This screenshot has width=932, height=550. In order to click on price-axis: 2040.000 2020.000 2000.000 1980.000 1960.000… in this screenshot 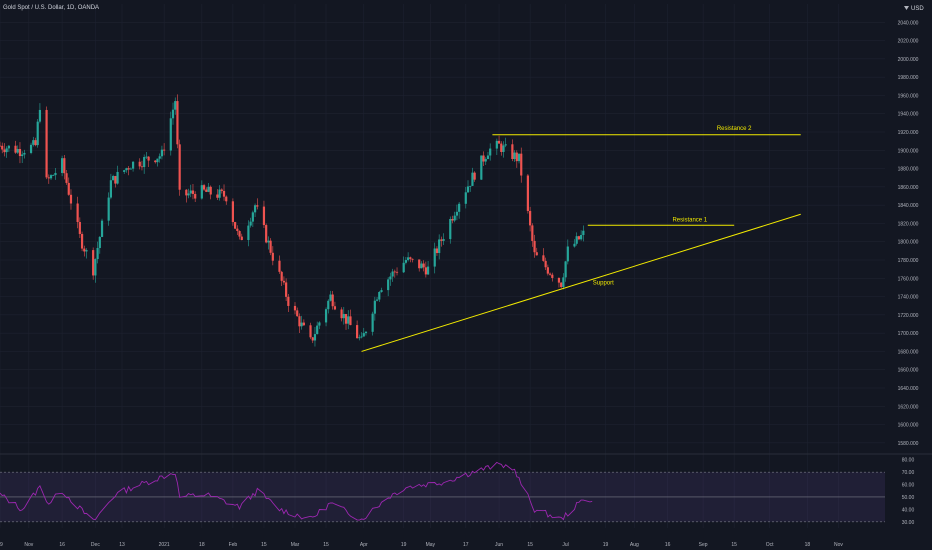, I will do `click(908, 233)`.